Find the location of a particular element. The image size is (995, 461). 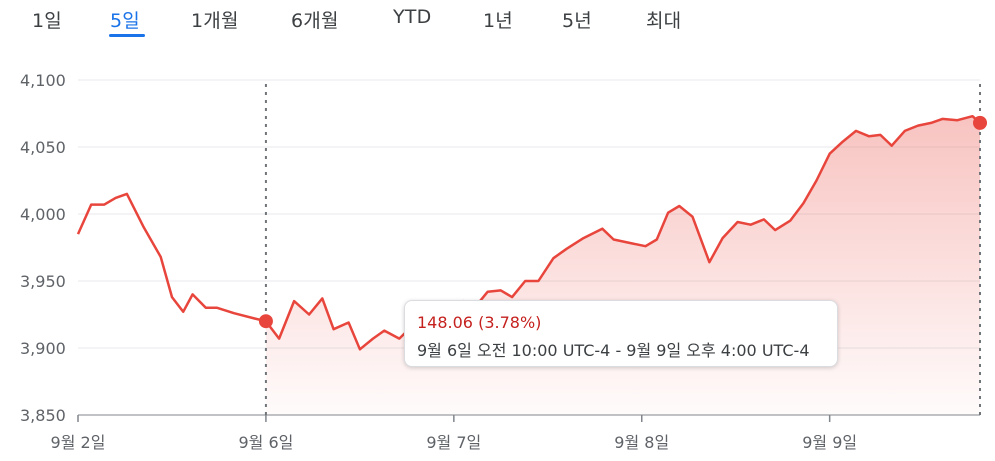

tab-1-month: 1개월 is located at coordinates (215, 21).